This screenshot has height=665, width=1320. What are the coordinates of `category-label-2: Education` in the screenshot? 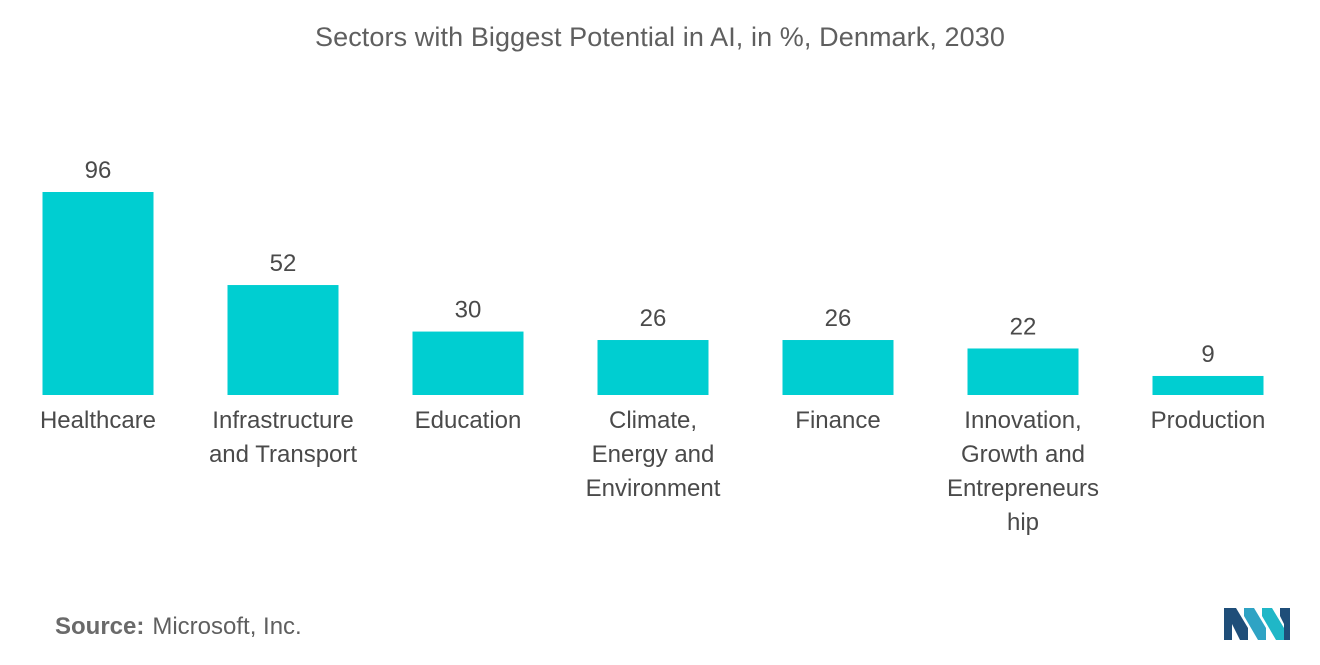 It's located at (468, 420).